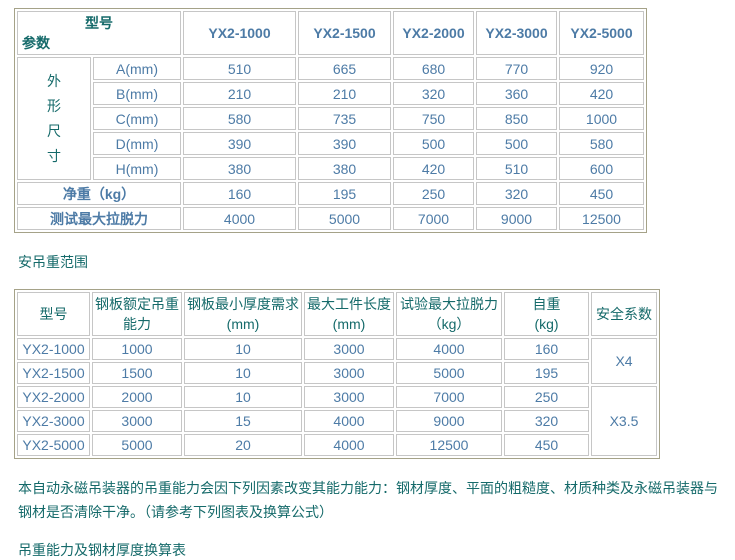 This screenshot has width=735, height=560. What do you see at coordinates (516, 33) in the screenshot?
I see `model-header: YX2-3000` at bounding box center [516, 33].